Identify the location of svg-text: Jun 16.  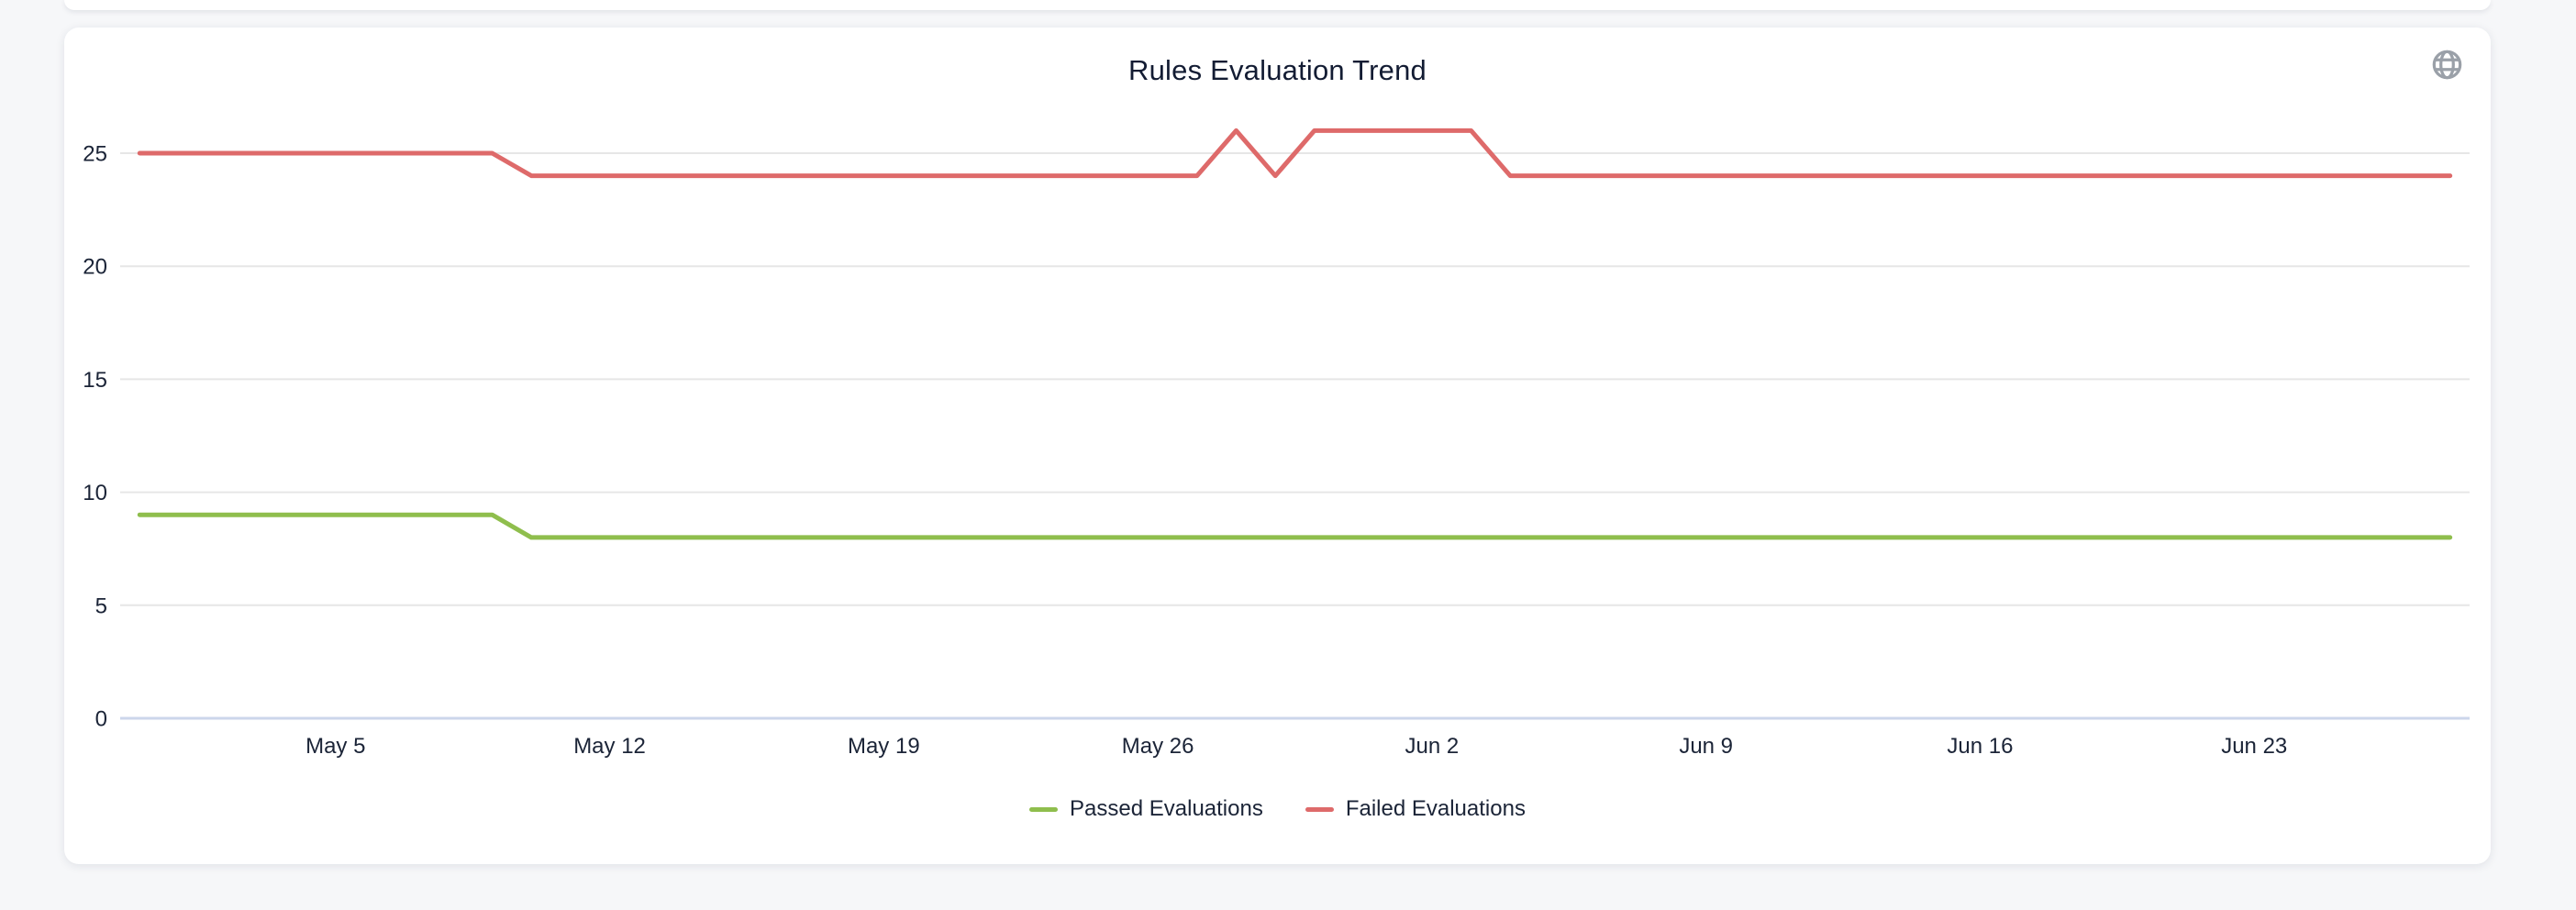
(1980, 746).